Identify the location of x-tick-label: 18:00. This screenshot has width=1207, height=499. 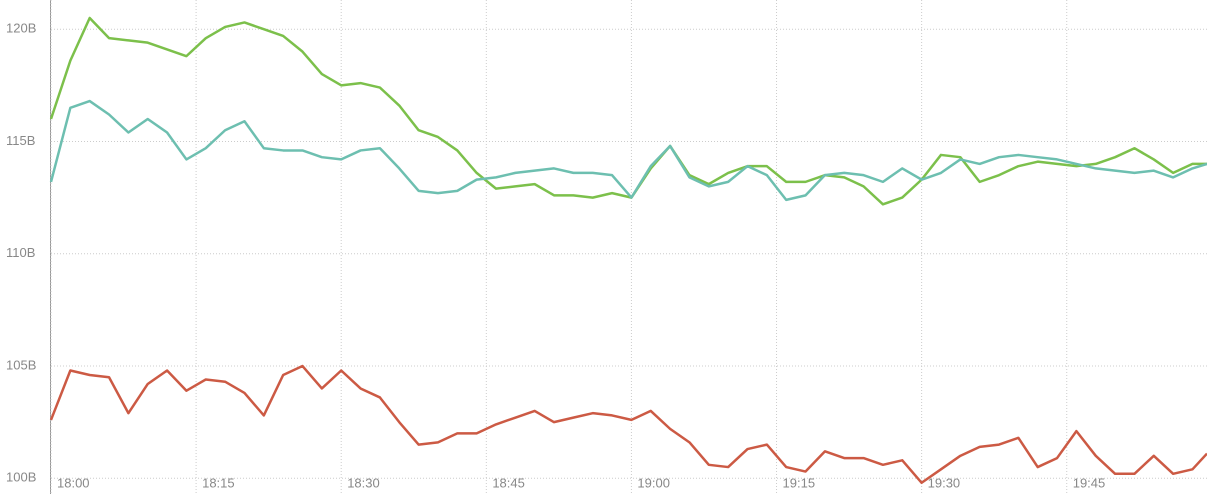
(73, 482).